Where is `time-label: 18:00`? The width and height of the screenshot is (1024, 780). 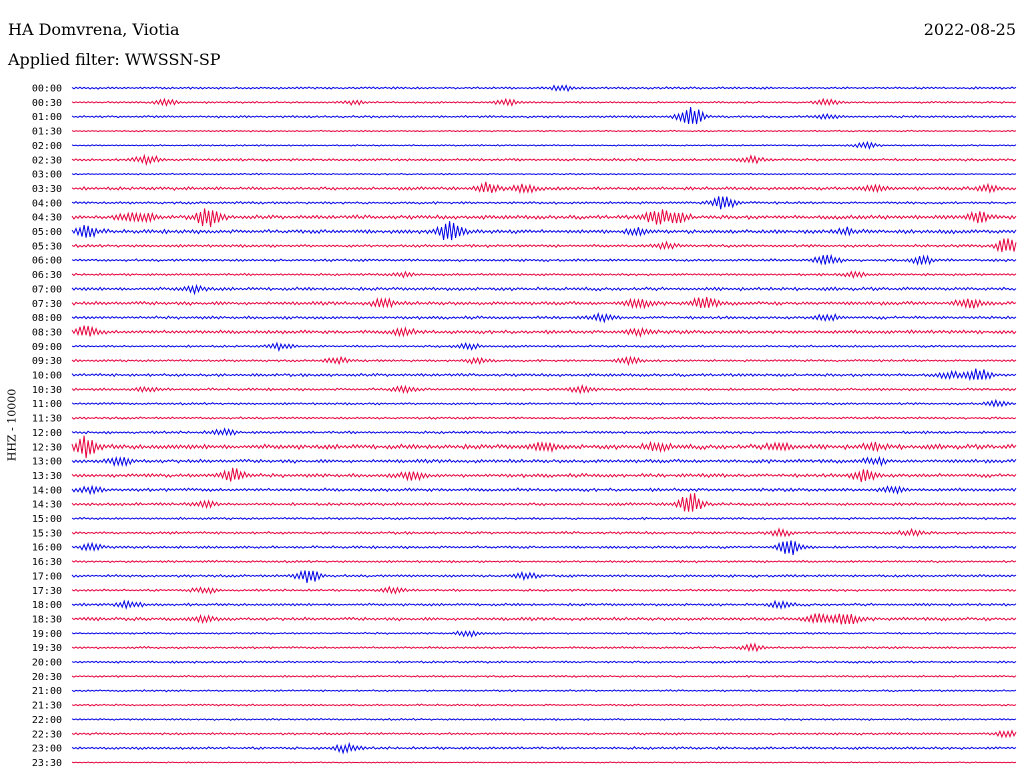 time-label: 18:00 is located at coordinates (47, 605).